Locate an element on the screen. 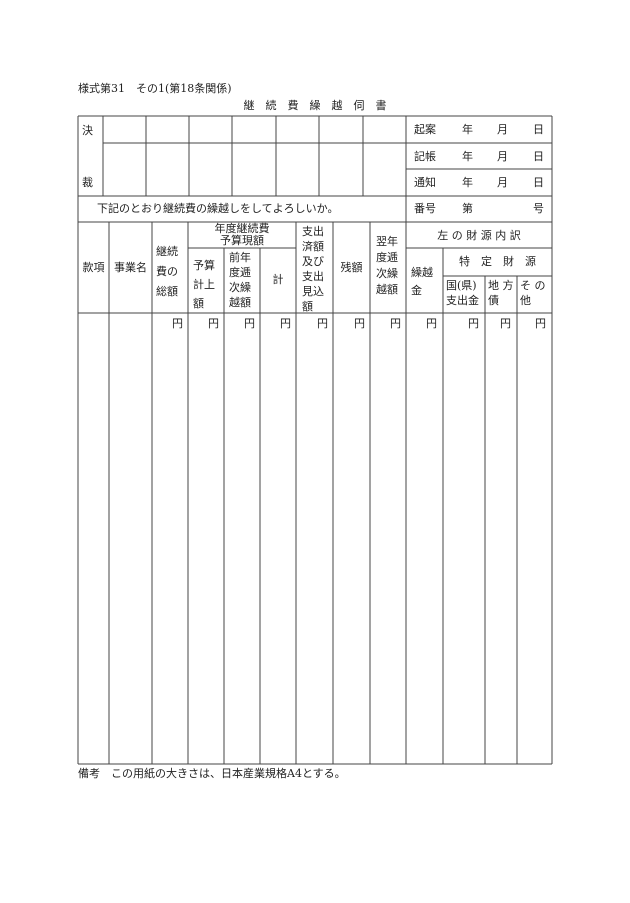 This screenshot has width=630, height=903. header-budget-listed: 予算 計上 額 is located at coordinates (204, 284).